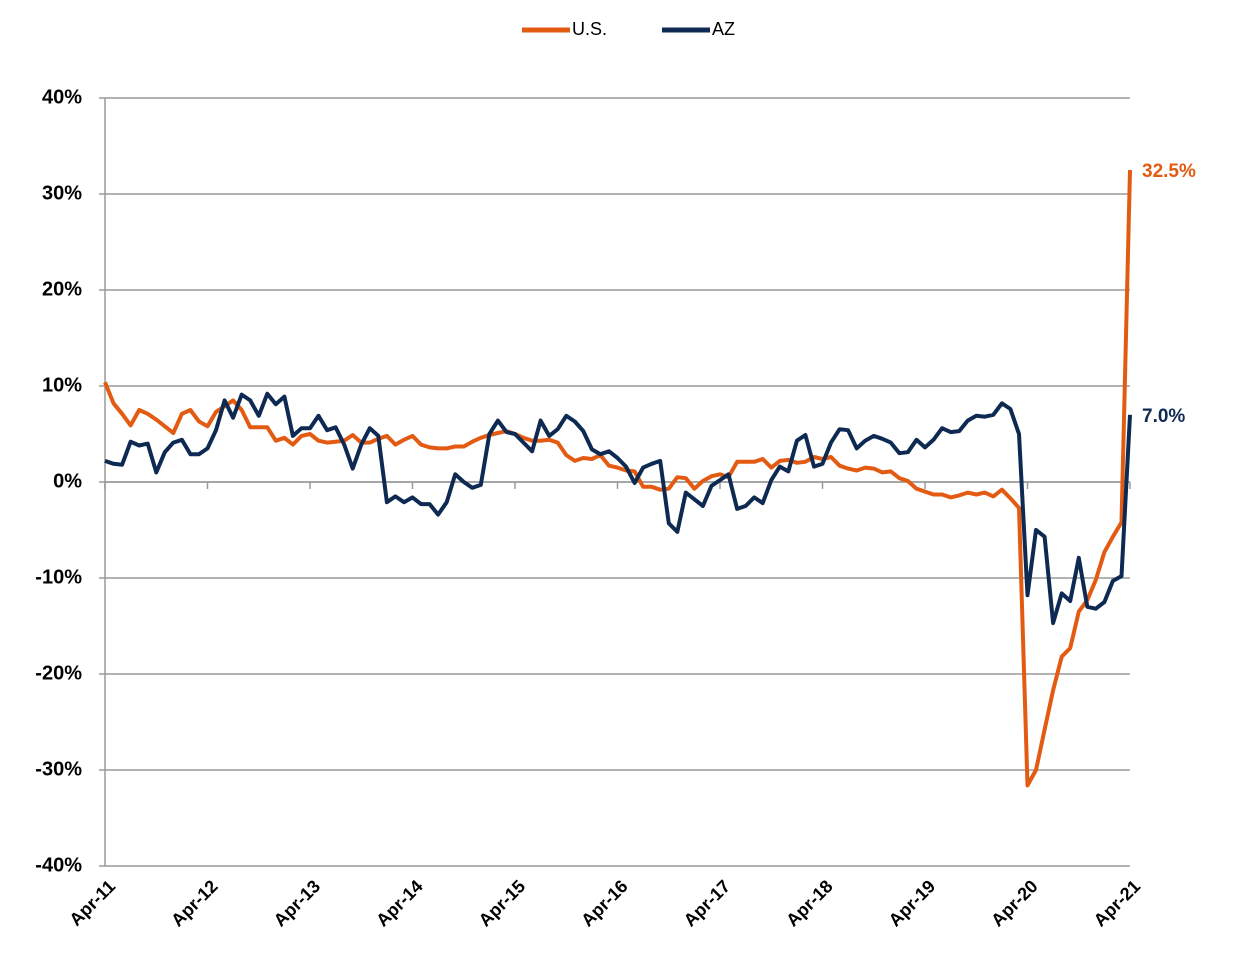 This screenshot has width=1241, height=961. What do you see at coordinates (297, 903) in the screenshot?
I see `x-tick-label: Apr-13` at bounding box center [297, 903].